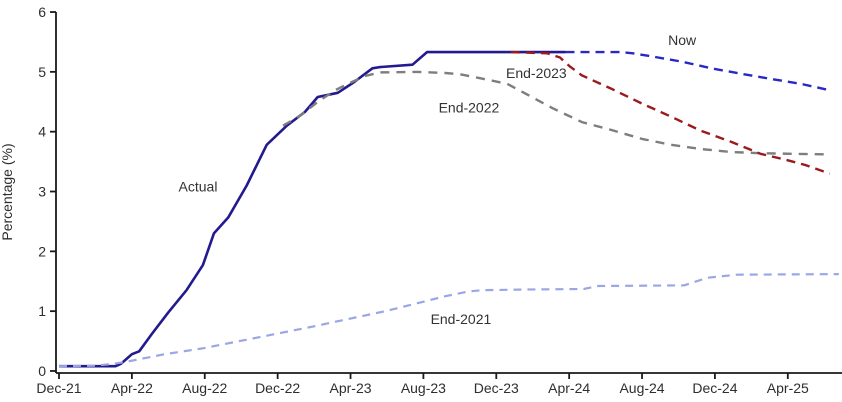  I want to click on y-tick-label-1: 1, so click(42, 311).